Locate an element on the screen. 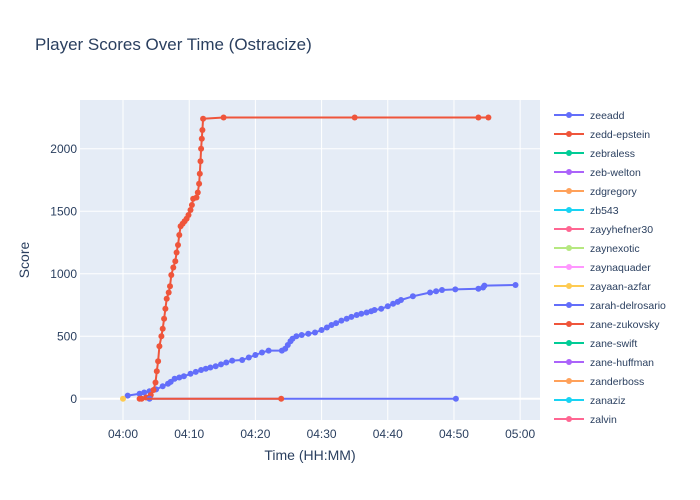  series-zane-zukovsky is located at coordinates (211, 398).